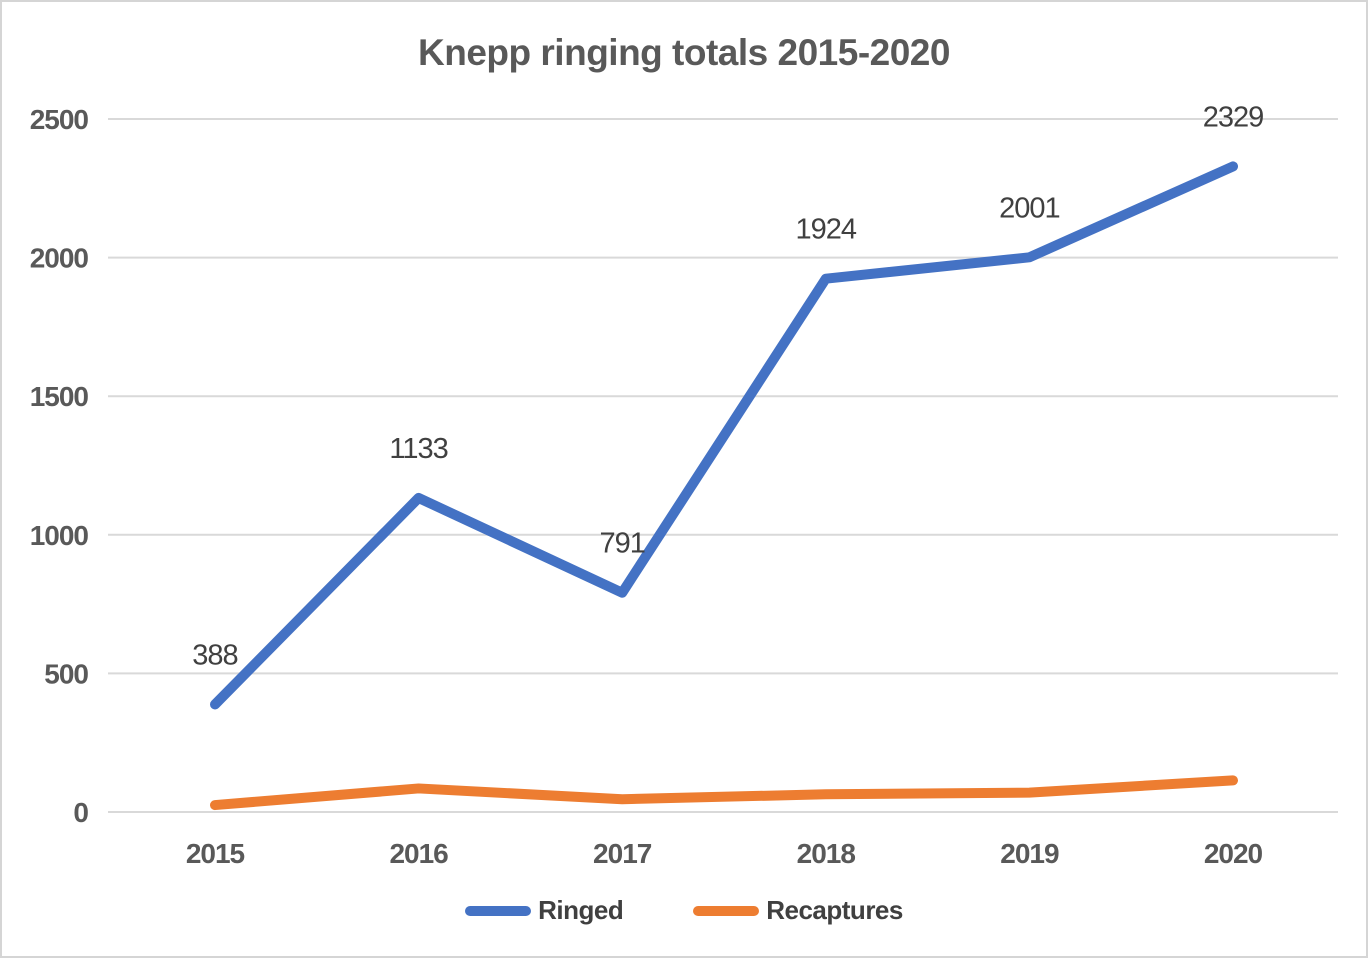  I want to click on y-tick-label: 2000, so click(59, 258).